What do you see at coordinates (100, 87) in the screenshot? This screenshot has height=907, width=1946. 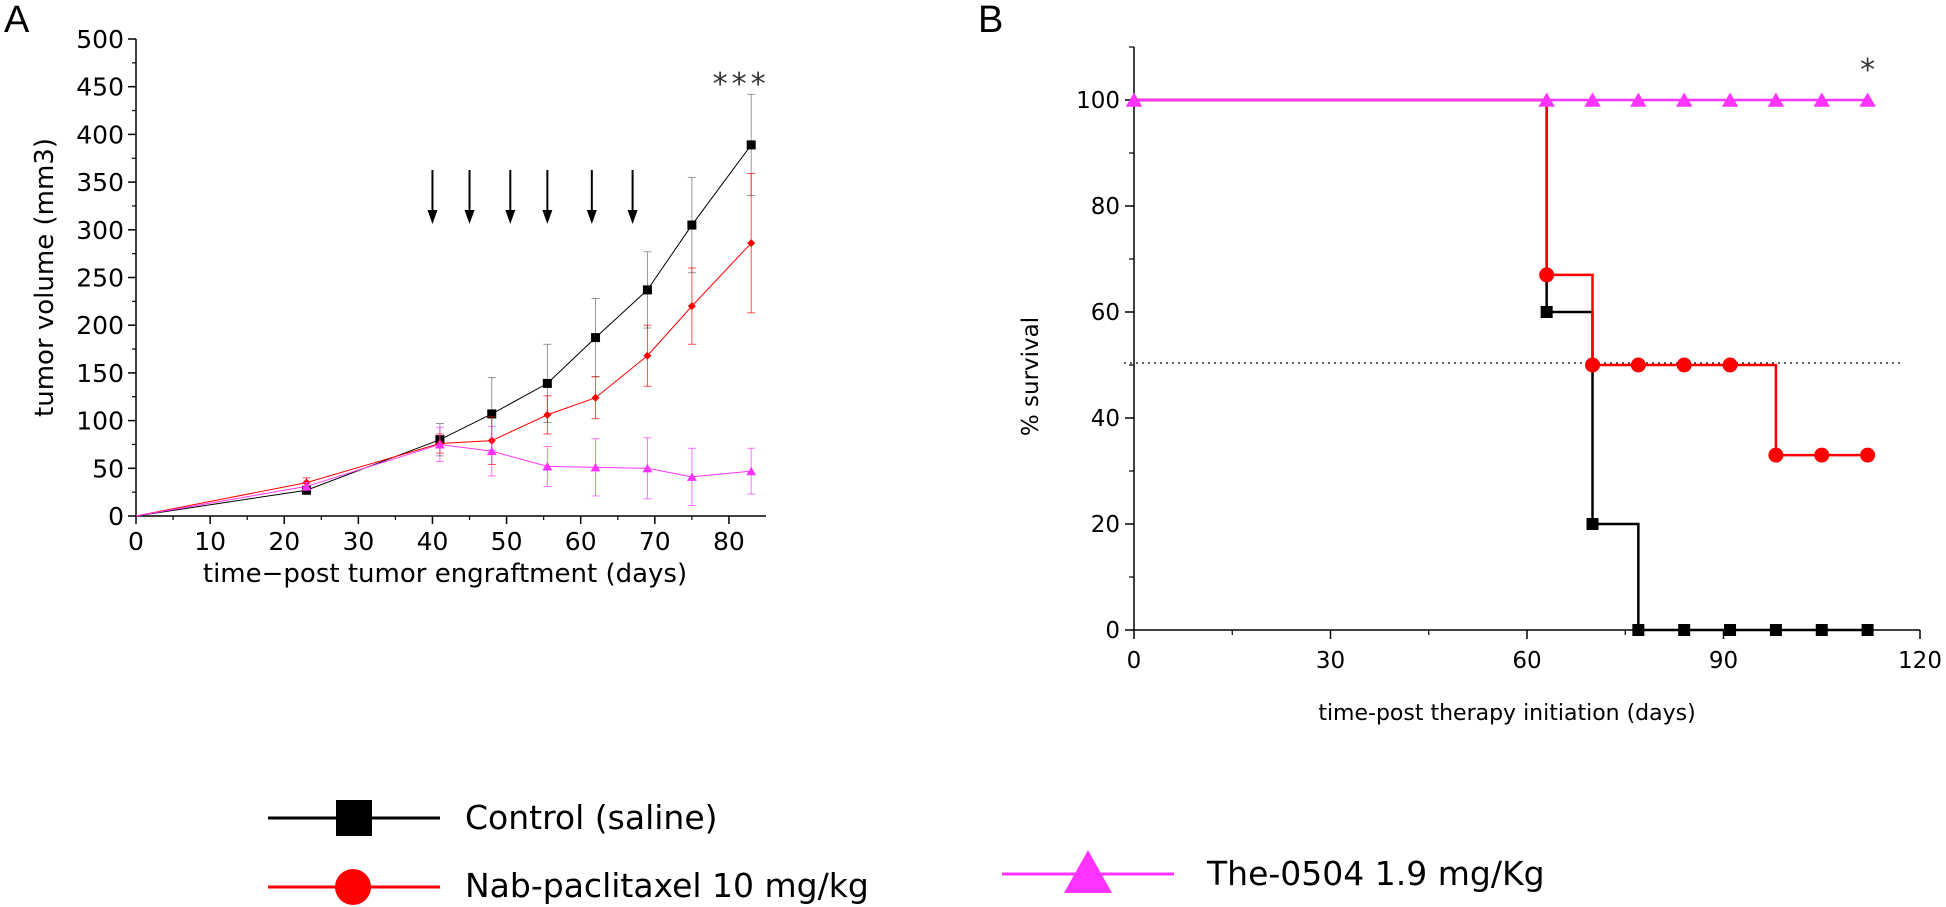 I see `y-tick-label: 450` at bounding box center [100, 87].